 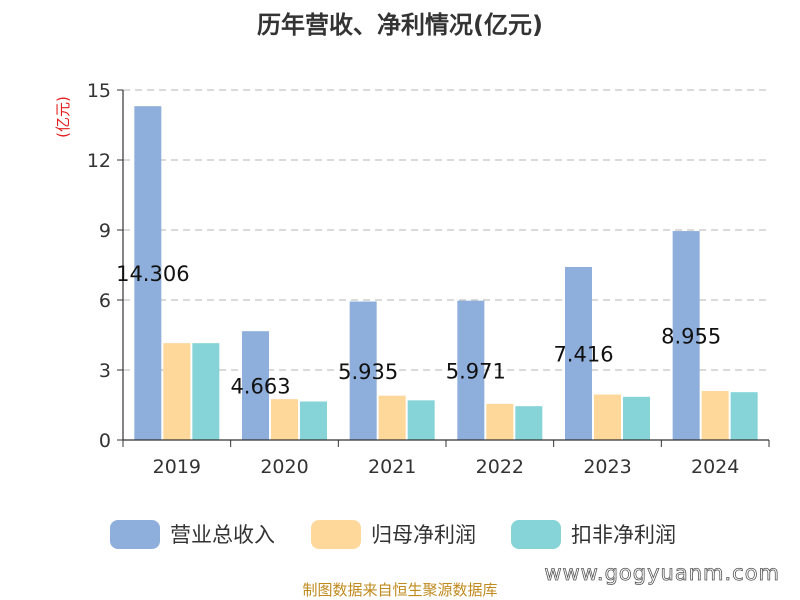 I want to click on legend-label: 扣非净利润, so click(x=623, y=535).